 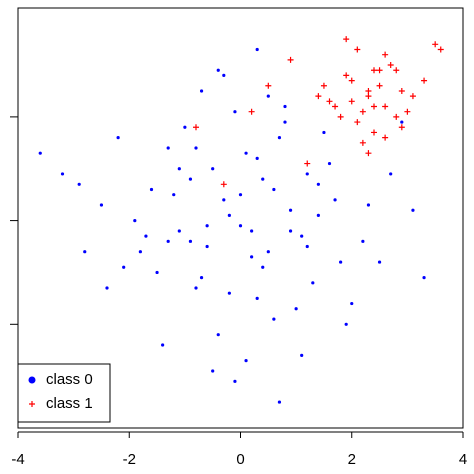 I want to click on legend-label: class 1, so click(x=69, y=403).